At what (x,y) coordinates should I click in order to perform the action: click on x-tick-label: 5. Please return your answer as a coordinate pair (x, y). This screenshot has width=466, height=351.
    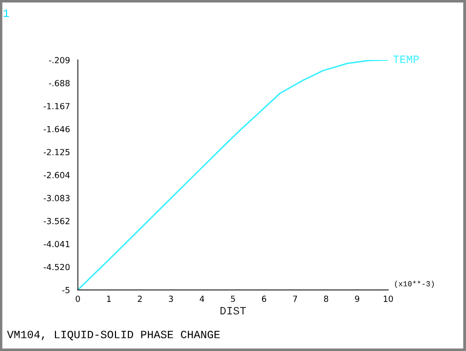
    Looking at the image, I should click on (232, 299).